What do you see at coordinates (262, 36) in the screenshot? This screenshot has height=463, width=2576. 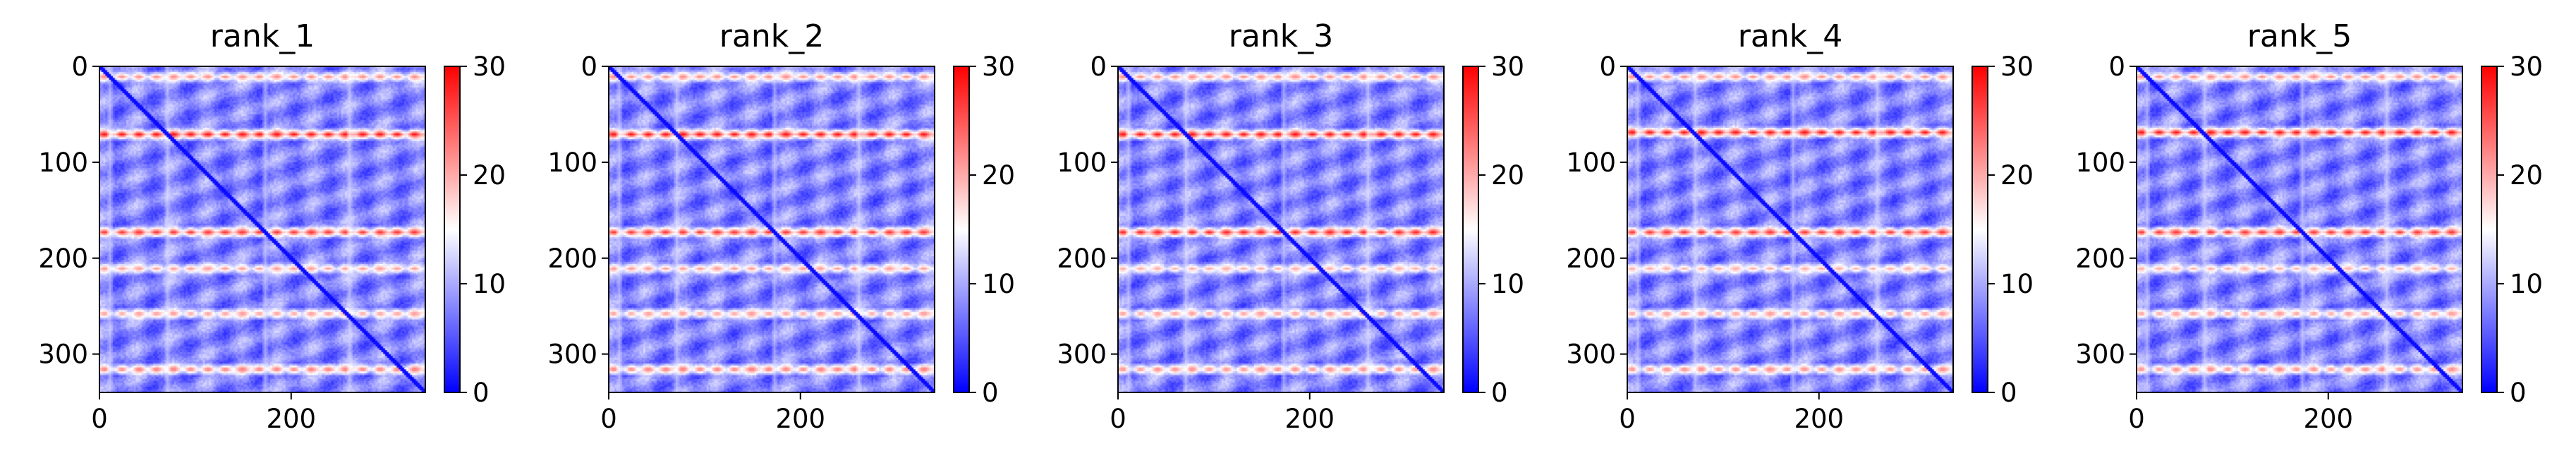 I see `panel-title: rank_1` at bounding box center [262, 36].